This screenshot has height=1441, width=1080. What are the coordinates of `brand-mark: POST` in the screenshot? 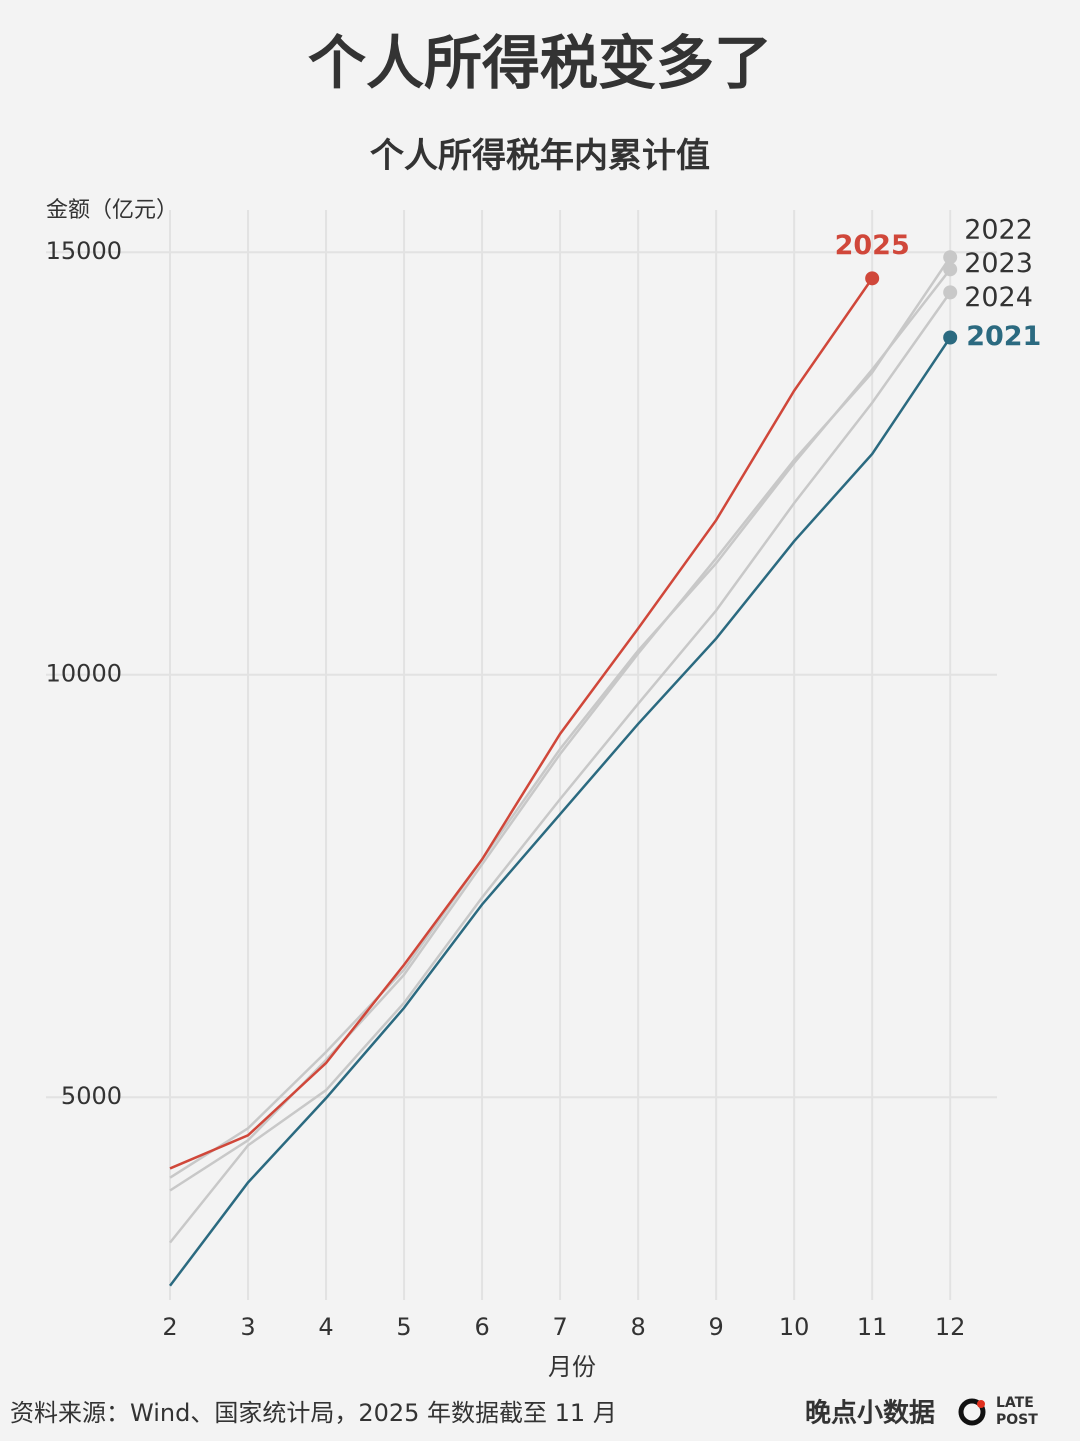 It's located at (1017, 1420).